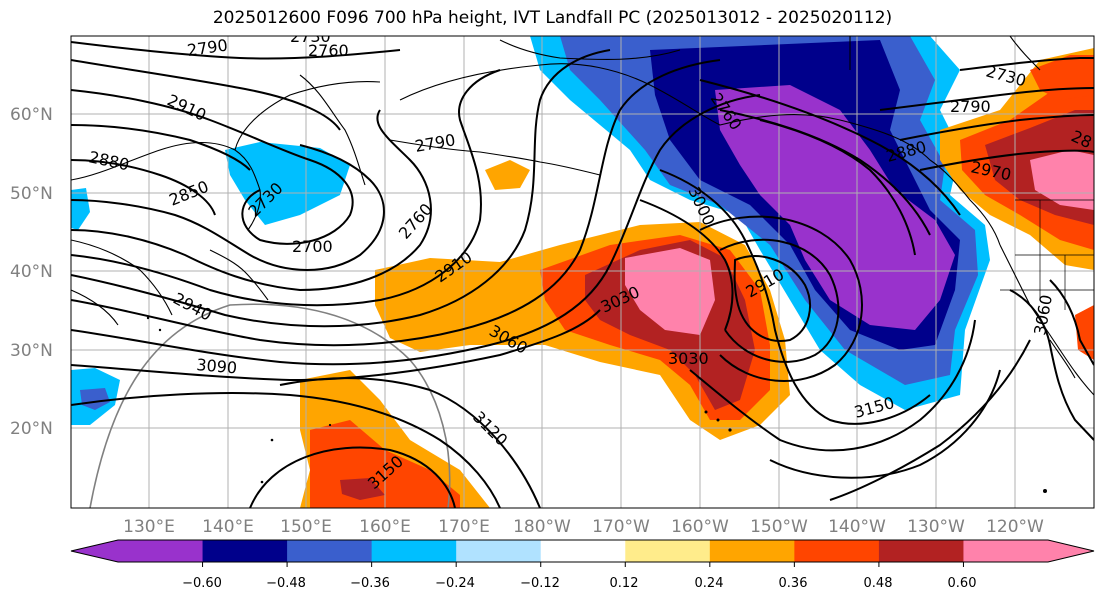  Describe the element at coordinates (624, 583) in the screenshot. I see `colorbar-tick-label: 0.12` at that location.